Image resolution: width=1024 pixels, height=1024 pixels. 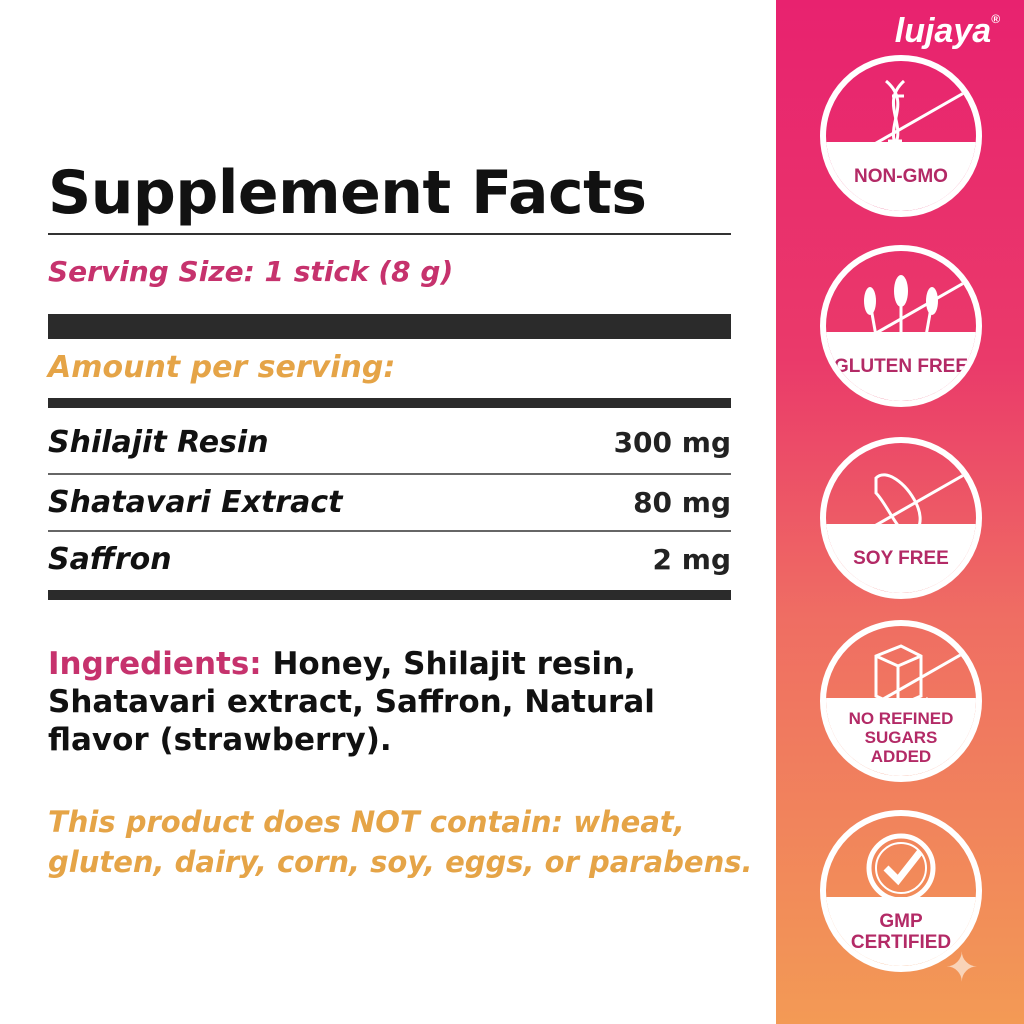 I want to click on badge-soy-free: SOY FREE, so click(x=901, y=518).